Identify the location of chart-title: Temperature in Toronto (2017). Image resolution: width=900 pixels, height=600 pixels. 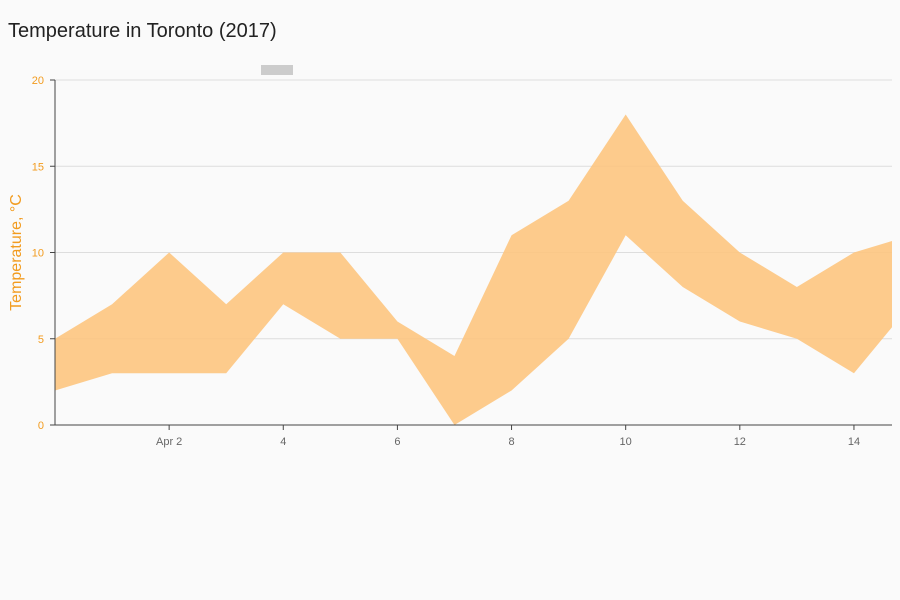
(142, 31).